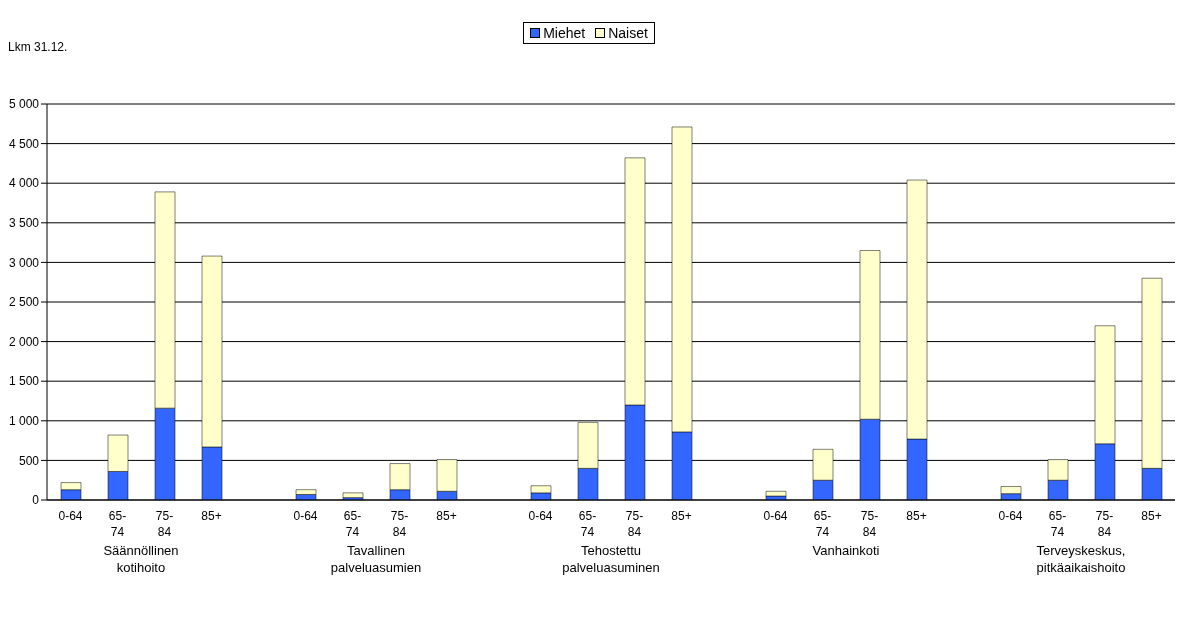 This screenshot has height=626, width=1178. I want to click on y-tick-label: 2 500, so click(24, 302).